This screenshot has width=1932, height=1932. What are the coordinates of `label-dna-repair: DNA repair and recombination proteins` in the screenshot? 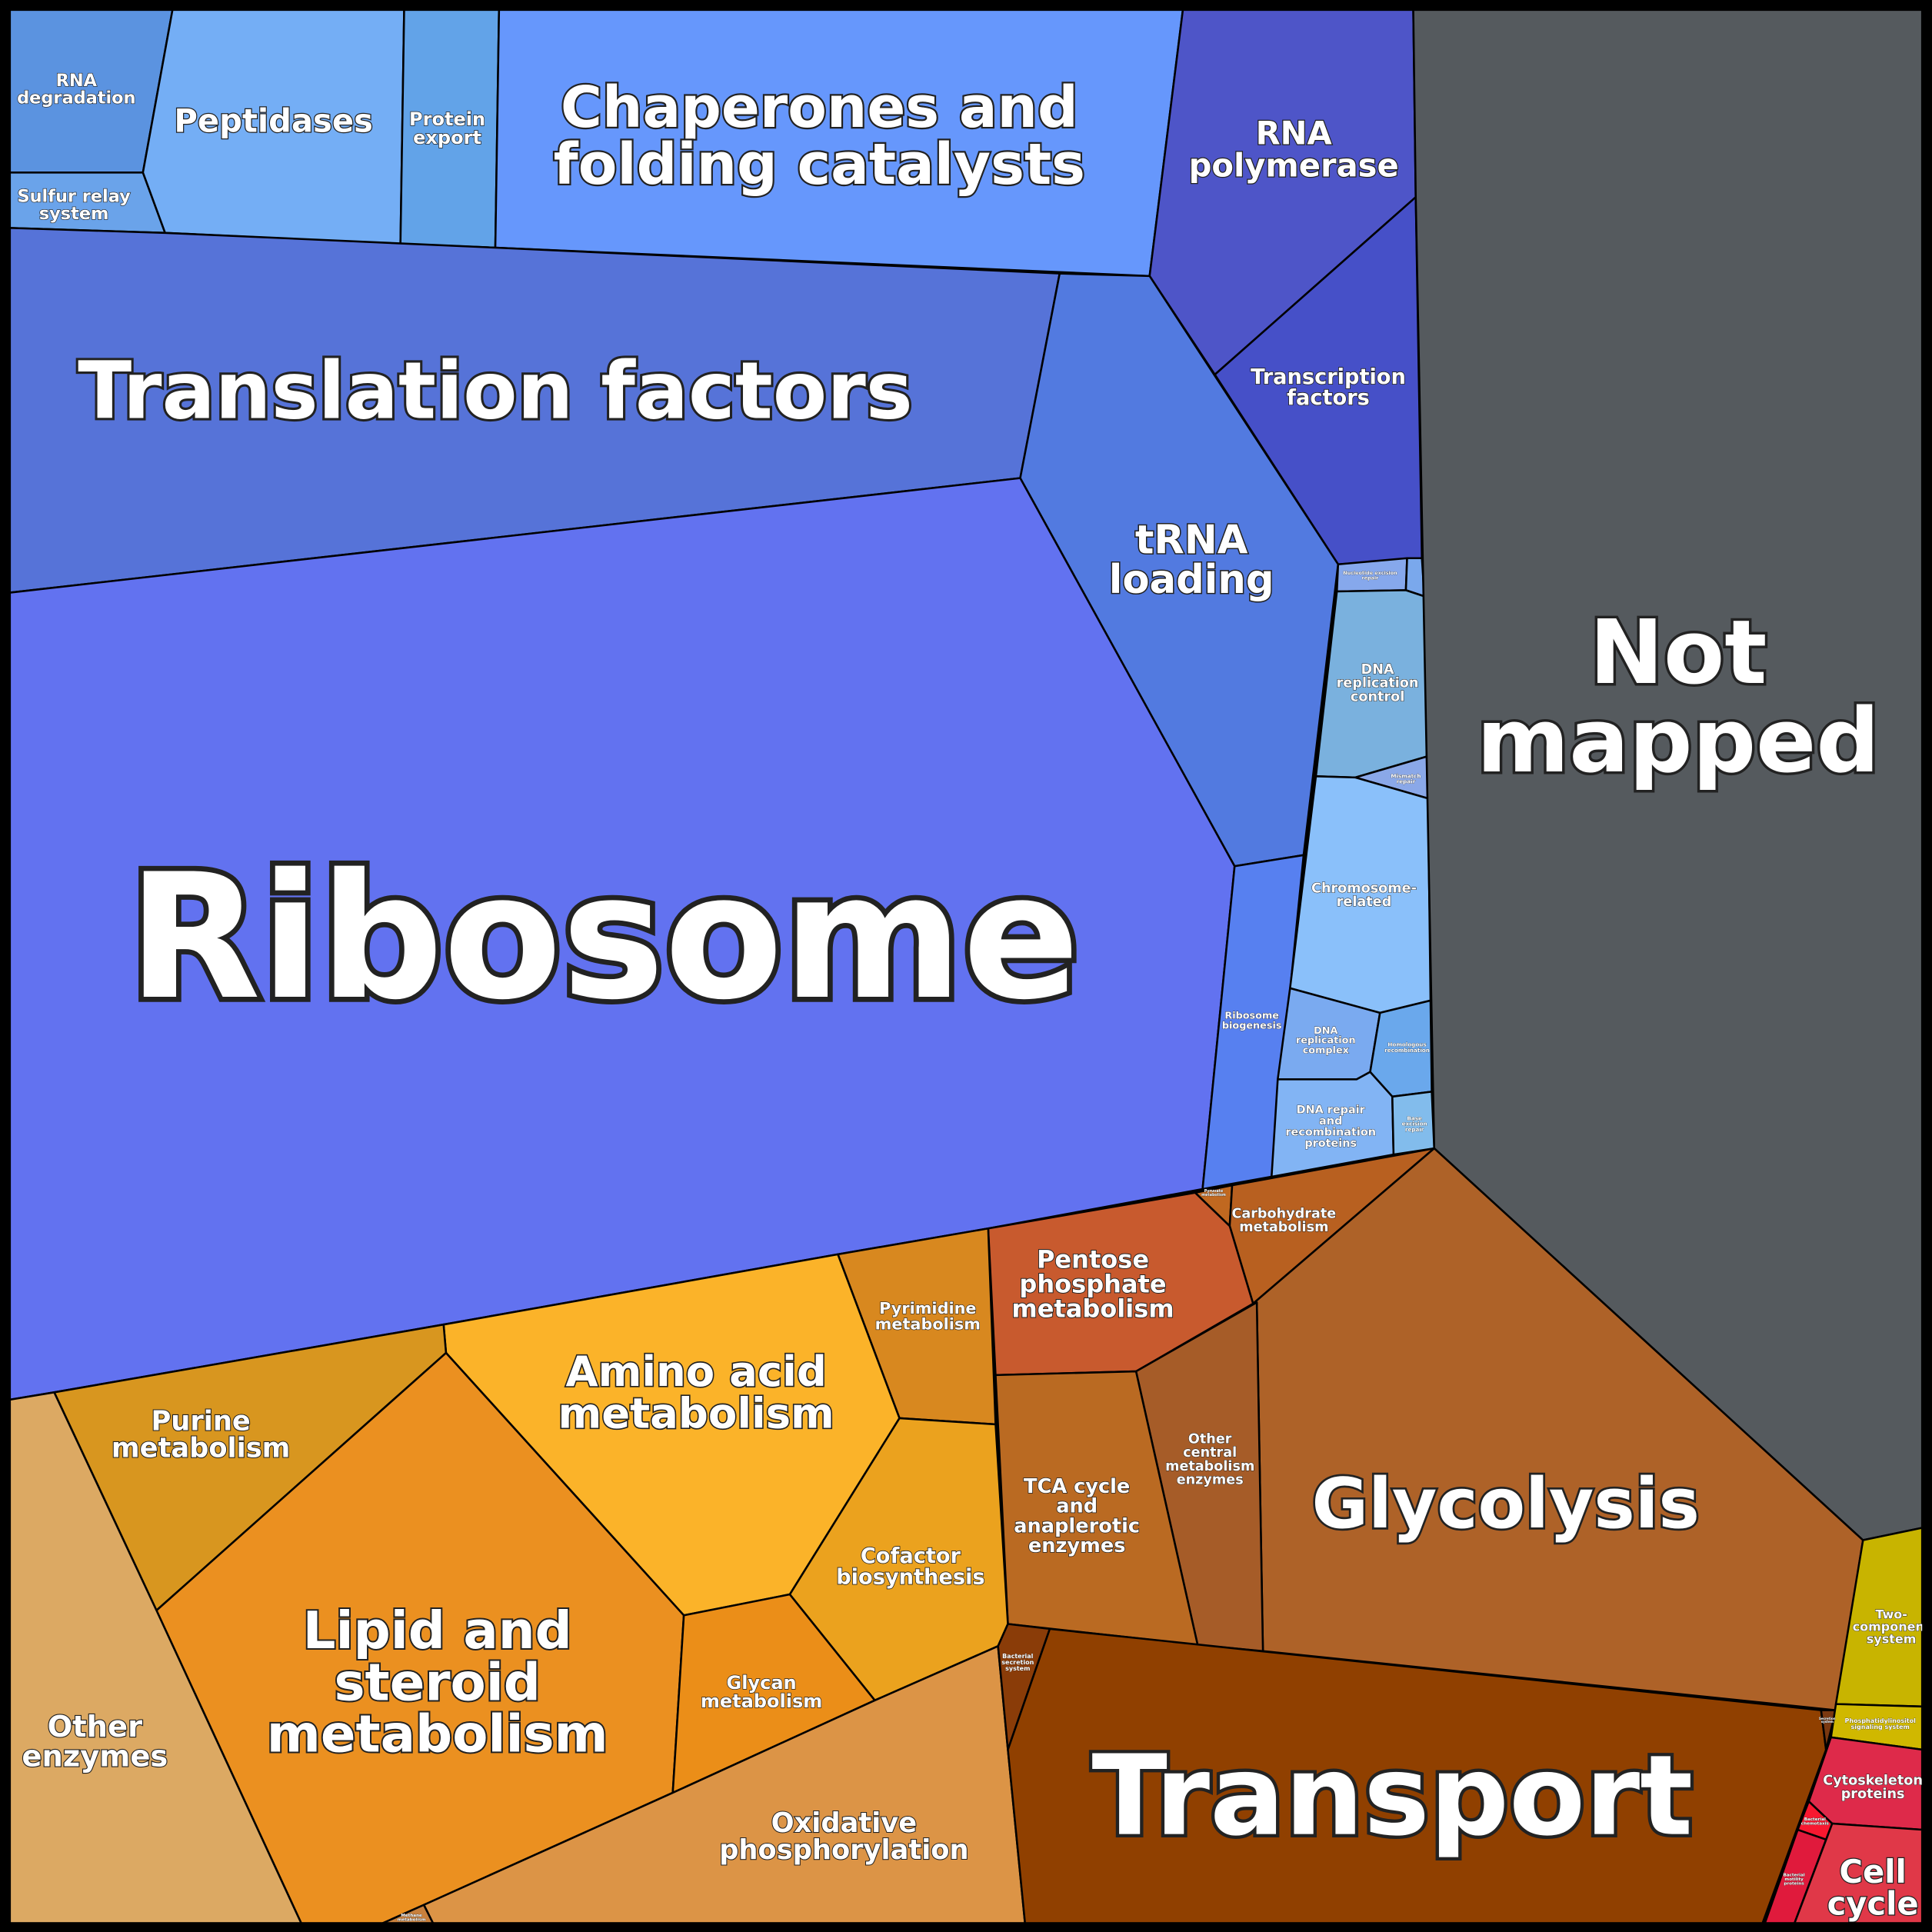 It's located at (1330, 1127).